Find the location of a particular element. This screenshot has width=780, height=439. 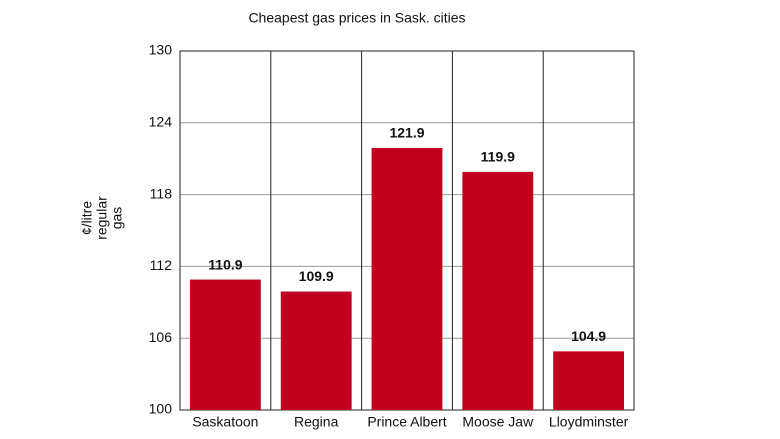

x-tick-label: Prince Albert is located at coordinates (406, 422).